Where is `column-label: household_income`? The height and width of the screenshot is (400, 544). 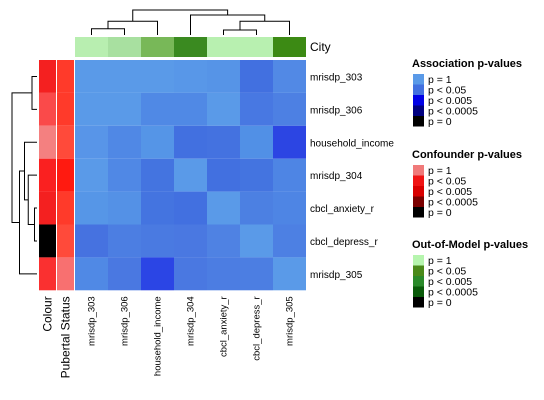
column-label: household_income is located at coordinates (158, 336).